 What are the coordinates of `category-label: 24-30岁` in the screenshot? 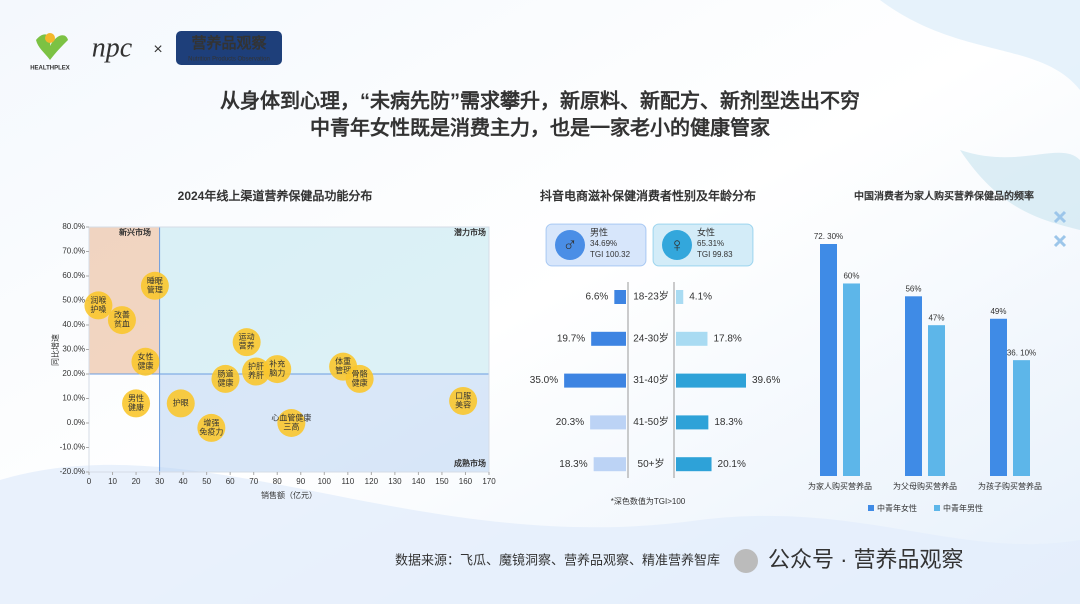 It's located at (651, 337).